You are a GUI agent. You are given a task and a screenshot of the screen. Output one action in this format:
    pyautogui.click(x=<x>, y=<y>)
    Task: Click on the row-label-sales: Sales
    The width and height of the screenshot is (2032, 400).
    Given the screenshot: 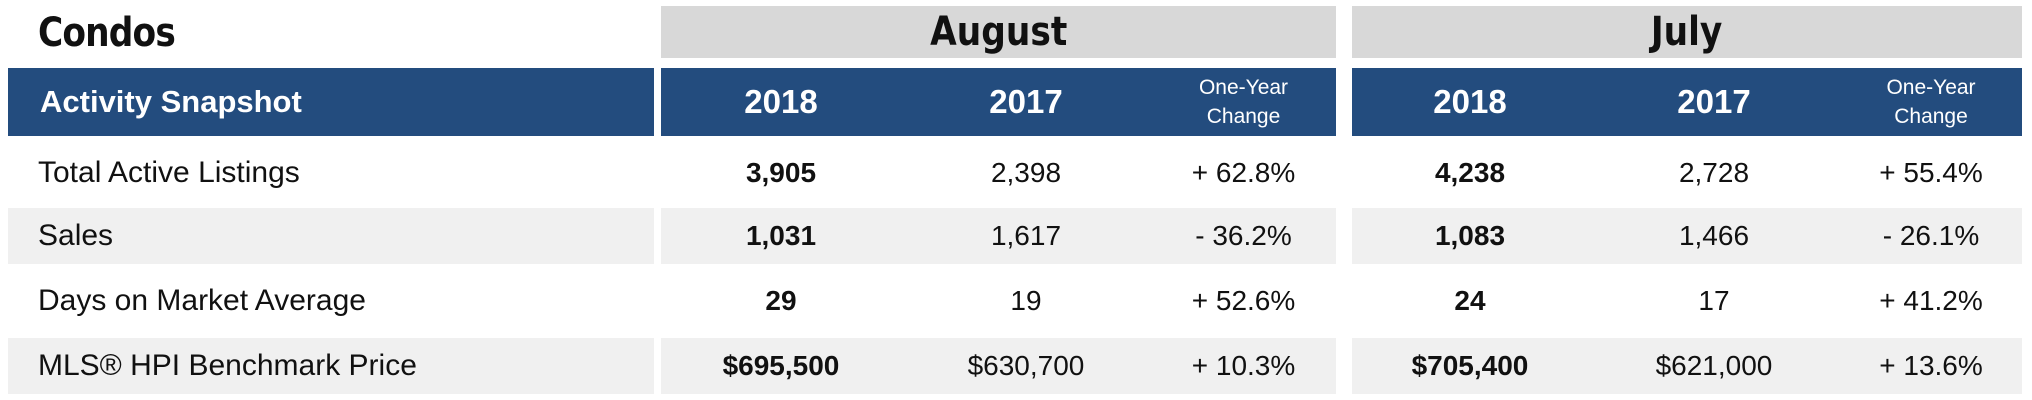 What is the action you would take?
    pyautogui.click(x=76, y=235)
    